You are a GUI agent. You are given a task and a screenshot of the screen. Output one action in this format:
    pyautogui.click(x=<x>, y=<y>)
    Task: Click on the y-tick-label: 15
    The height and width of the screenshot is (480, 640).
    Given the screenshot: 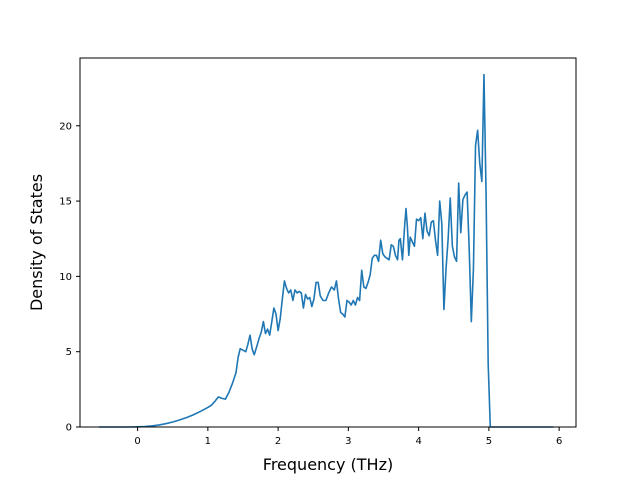 What is the action you would take?
    pyautogui.click(x=65, y=202)
    